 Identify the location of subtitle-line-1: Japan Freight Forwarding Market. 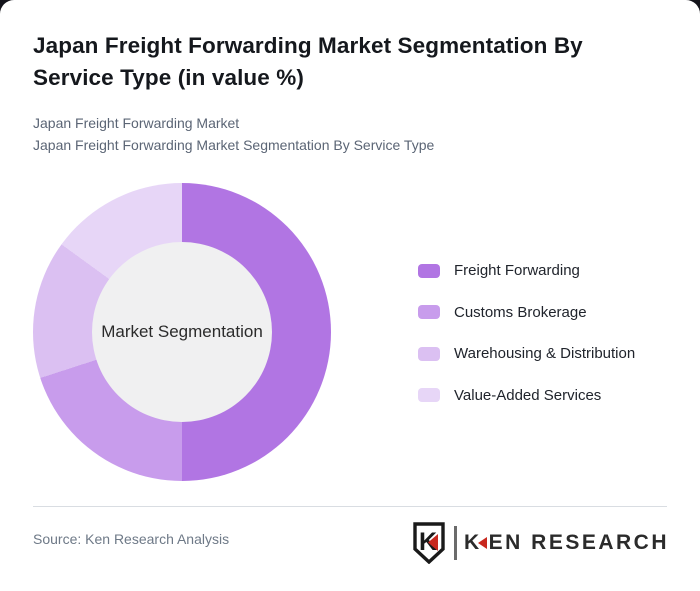
(136, 123).